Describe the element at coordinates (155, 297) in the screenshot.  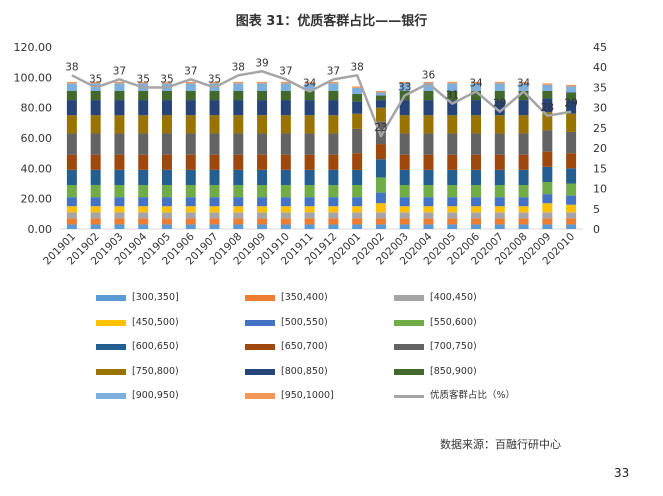
I see `legend-label: [300,350]` at that location.